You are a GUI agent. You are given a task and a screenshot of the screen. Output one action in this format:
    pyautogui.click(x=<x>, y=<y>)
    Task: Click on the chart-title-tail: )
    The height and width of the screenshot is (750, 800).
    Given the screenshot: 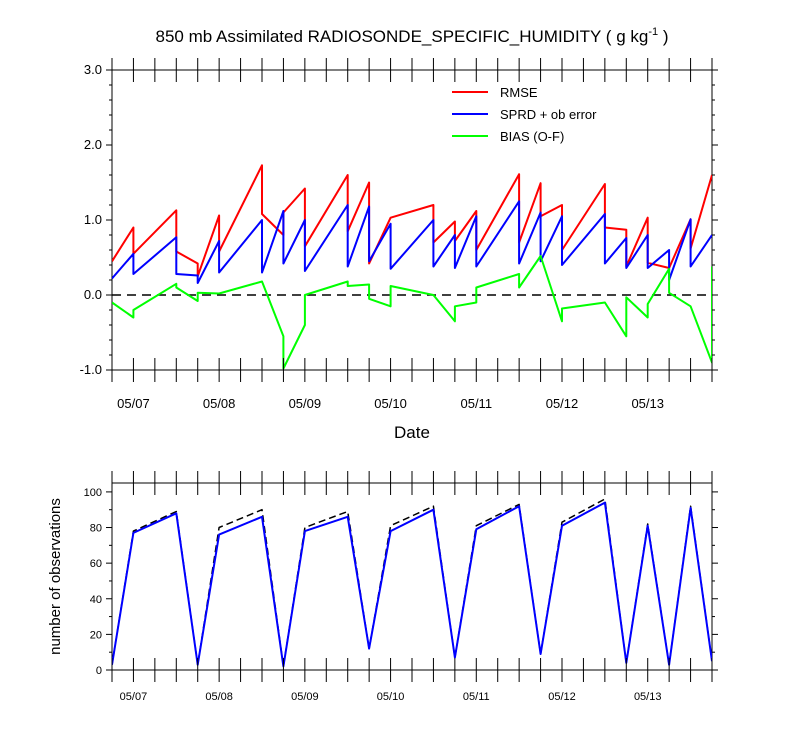 What is the action you would take?
    pyautogui.click(x=663, y=36)
    